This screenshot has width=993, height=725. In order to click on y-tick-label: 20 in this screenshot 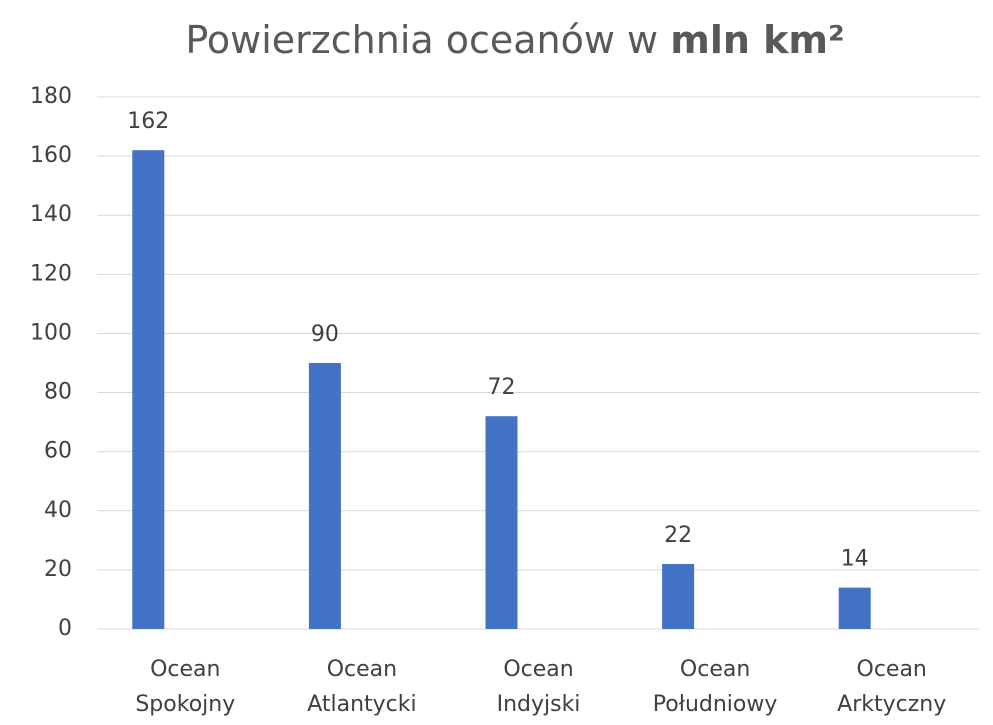, I will do `click(58, 569)`.